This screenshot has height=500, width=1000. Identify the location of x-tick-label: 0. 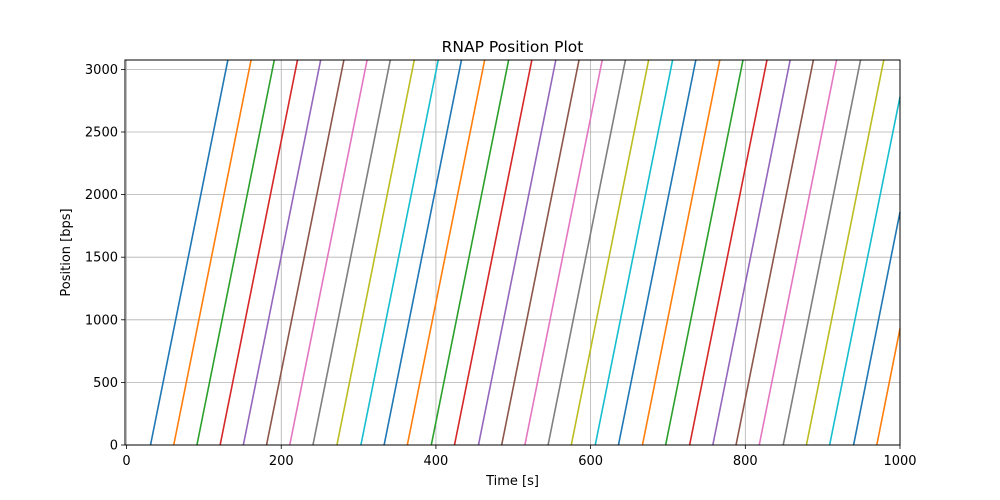
(126, 461).